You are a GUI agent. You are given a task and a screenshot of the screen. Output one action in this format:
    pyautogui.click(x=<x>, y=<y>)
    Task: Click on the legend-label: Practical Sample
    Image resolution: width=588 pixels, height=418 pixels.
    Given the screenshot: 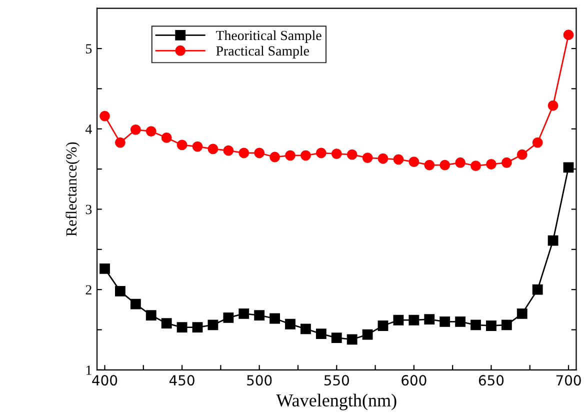 What is the action you would take?
    pyautogui.click(x=263, y=52)
    